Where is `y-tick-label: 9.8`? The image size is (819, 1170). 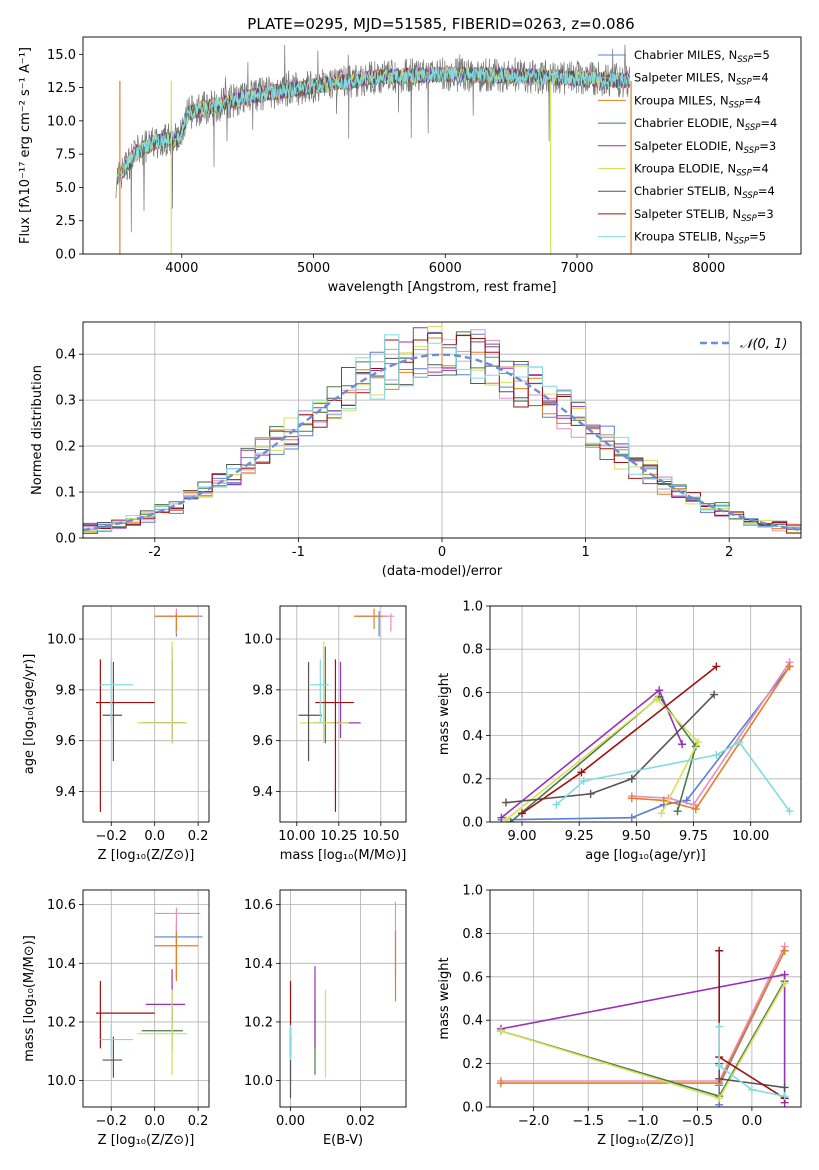
y-tick-label: 9.8 is located at coordinates (65, 690).